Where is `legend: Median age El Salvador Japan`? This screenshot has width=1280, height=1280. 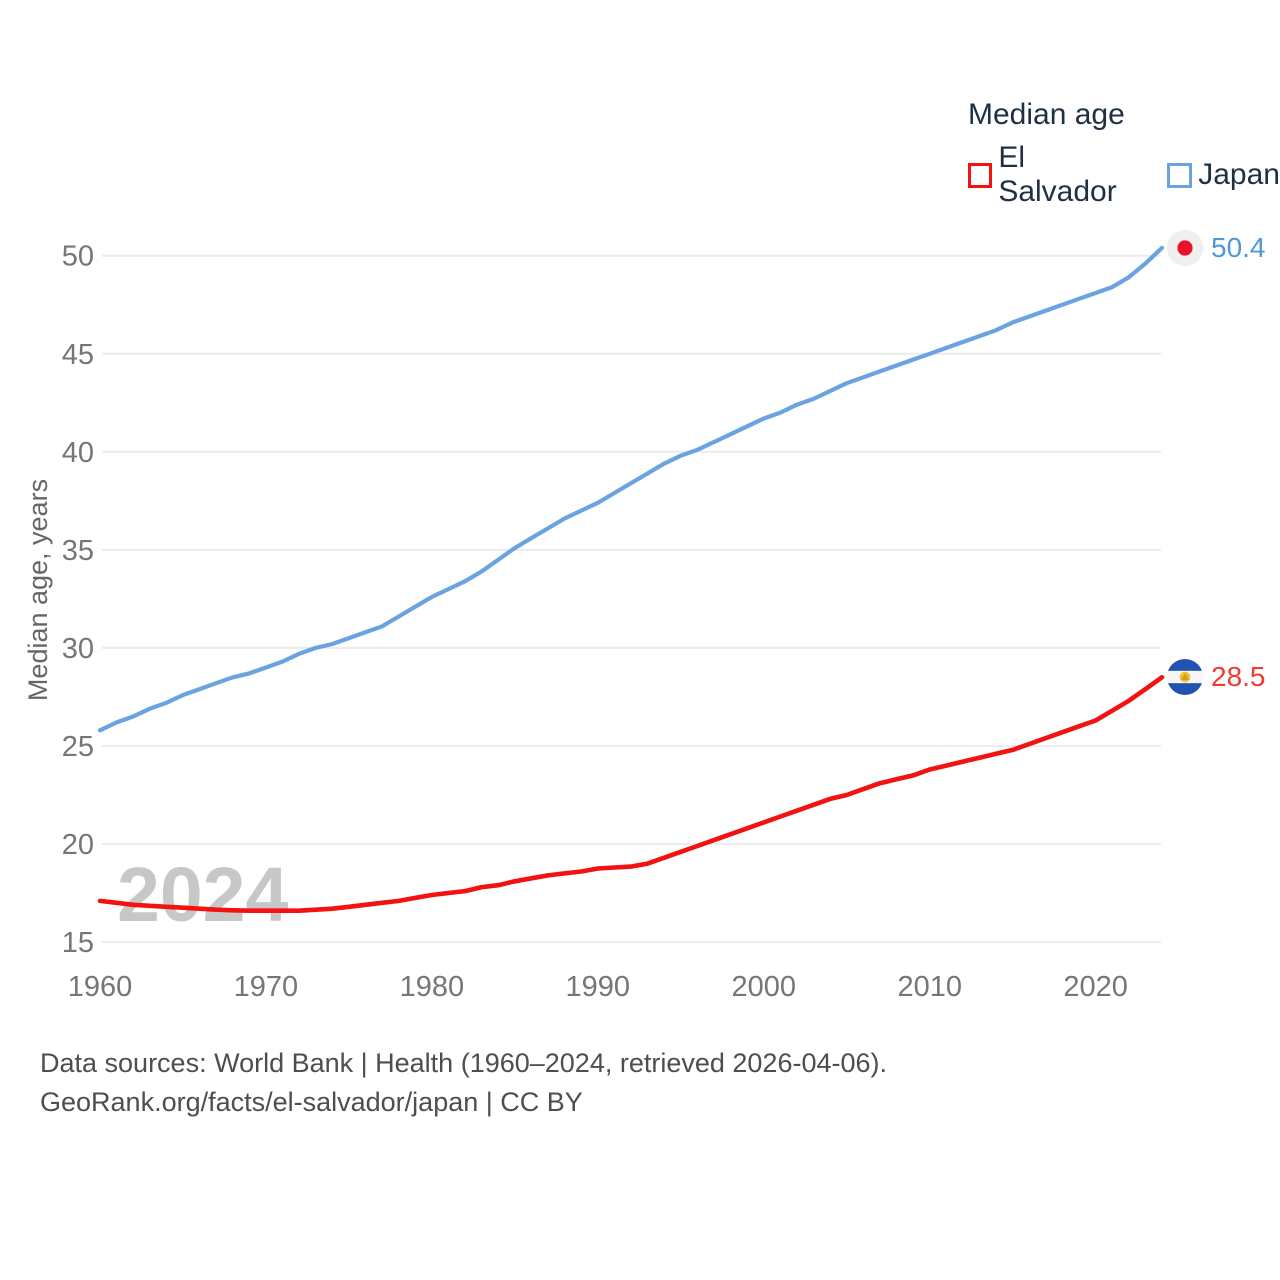 legend: Median age El Salvador Japan is located at coordinates (1124, 154).